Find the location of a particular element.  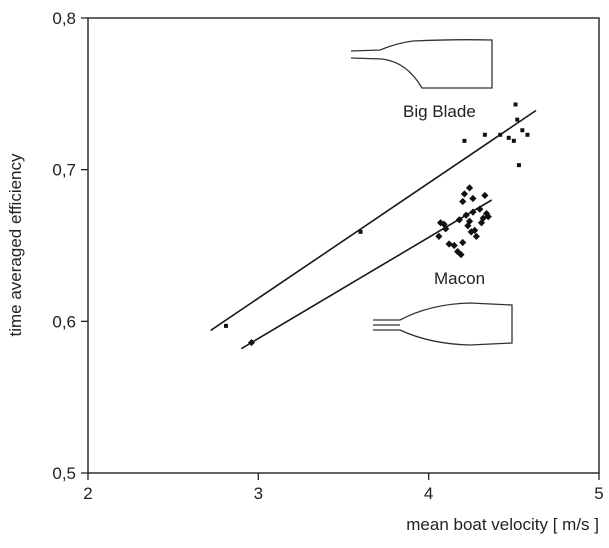

x-tick-label: 2 is located at coordinates (87, 493).